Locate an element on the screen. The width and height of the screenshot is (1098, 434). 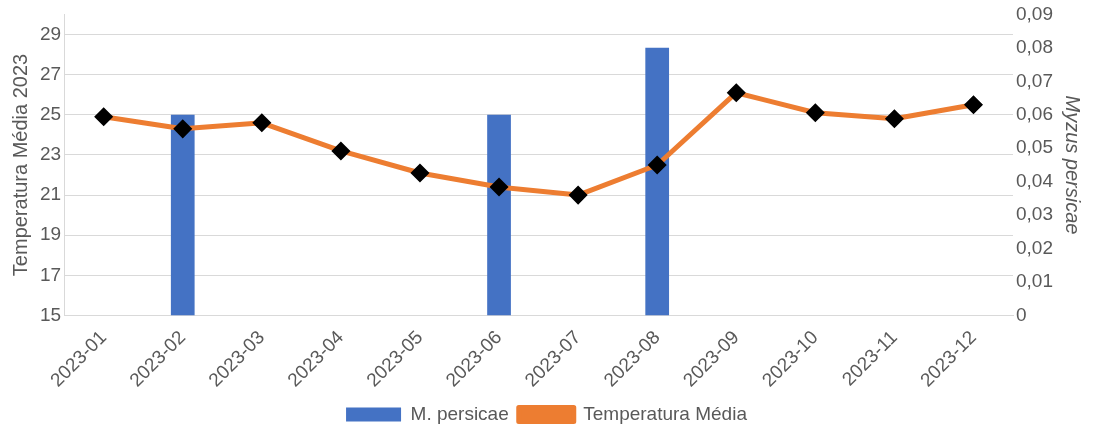
y-tick-label: 29 is located at coordinates (50, 33).